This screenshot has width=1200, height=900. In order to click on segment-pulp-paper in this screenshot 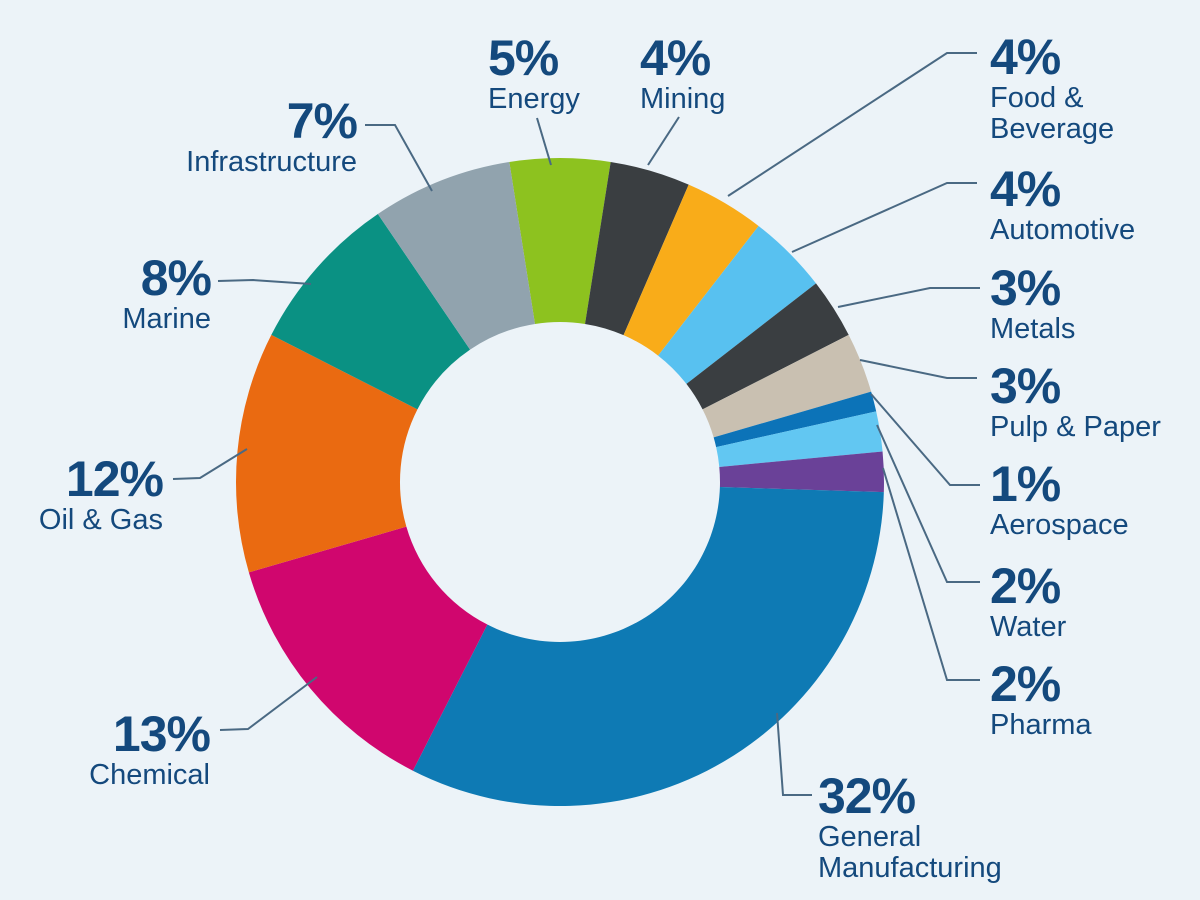, I will do `click(787, 386)`.